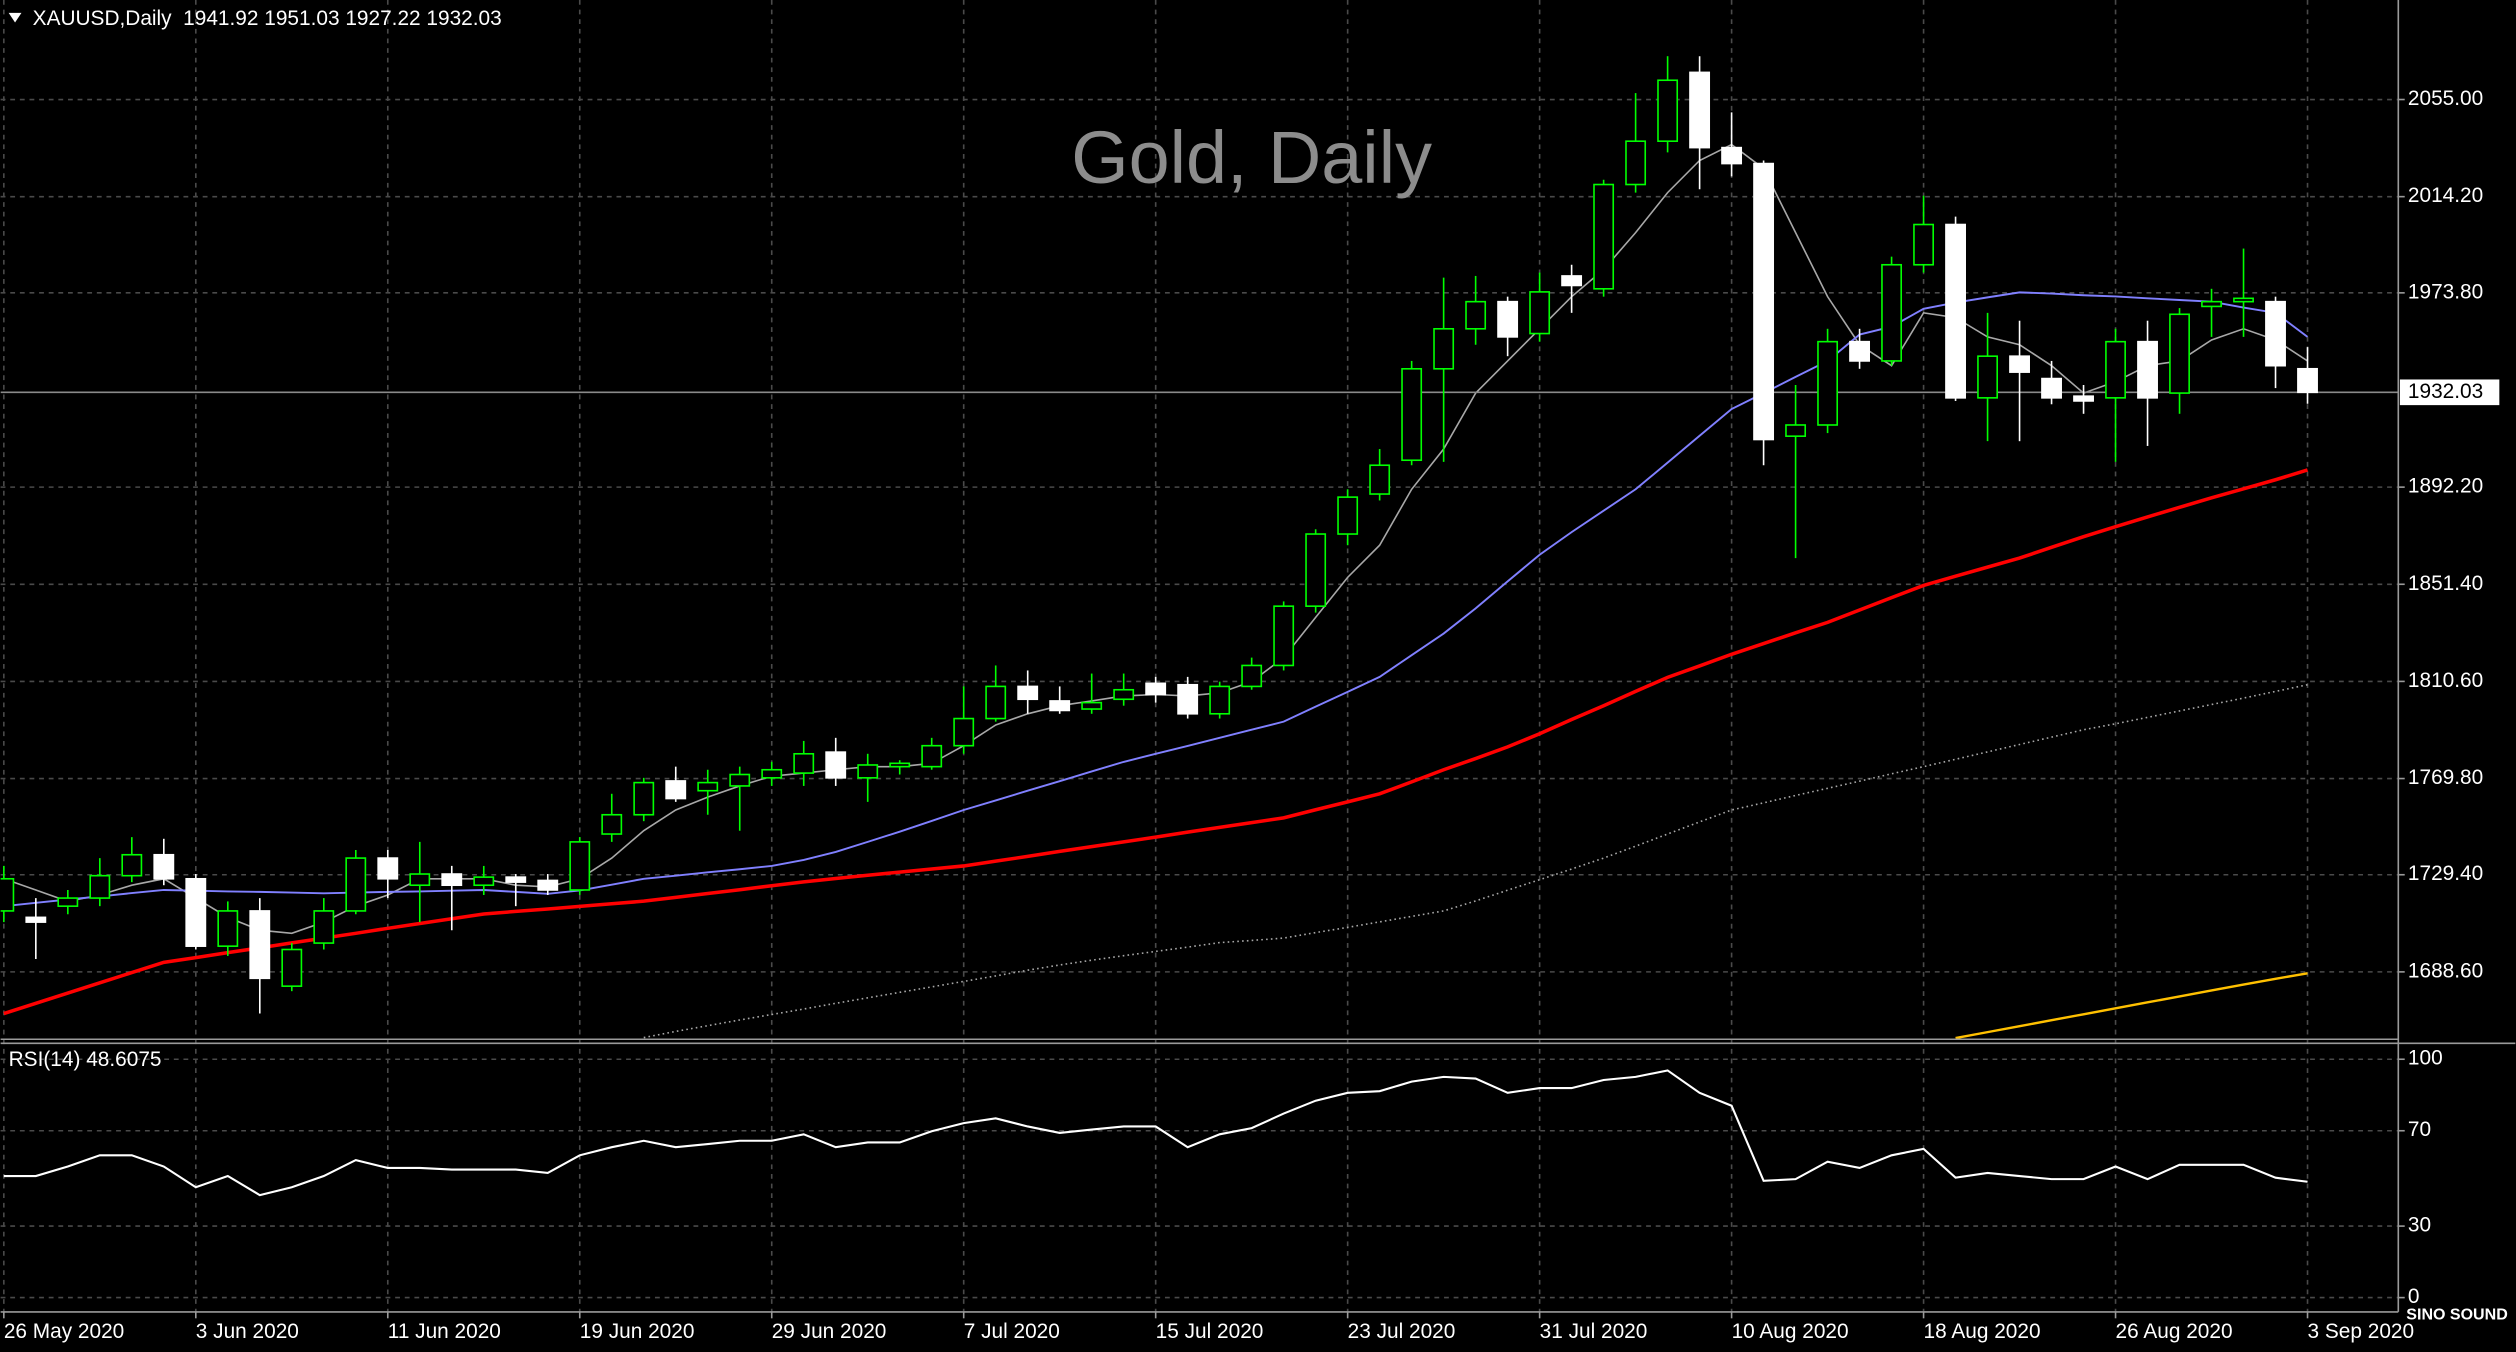 Image resolution: width=2516 pixels, height=1352 pixels. Describe the element at coordinates (301, 18) in the screenshot. I see `header-high: 1951.03` at that location.